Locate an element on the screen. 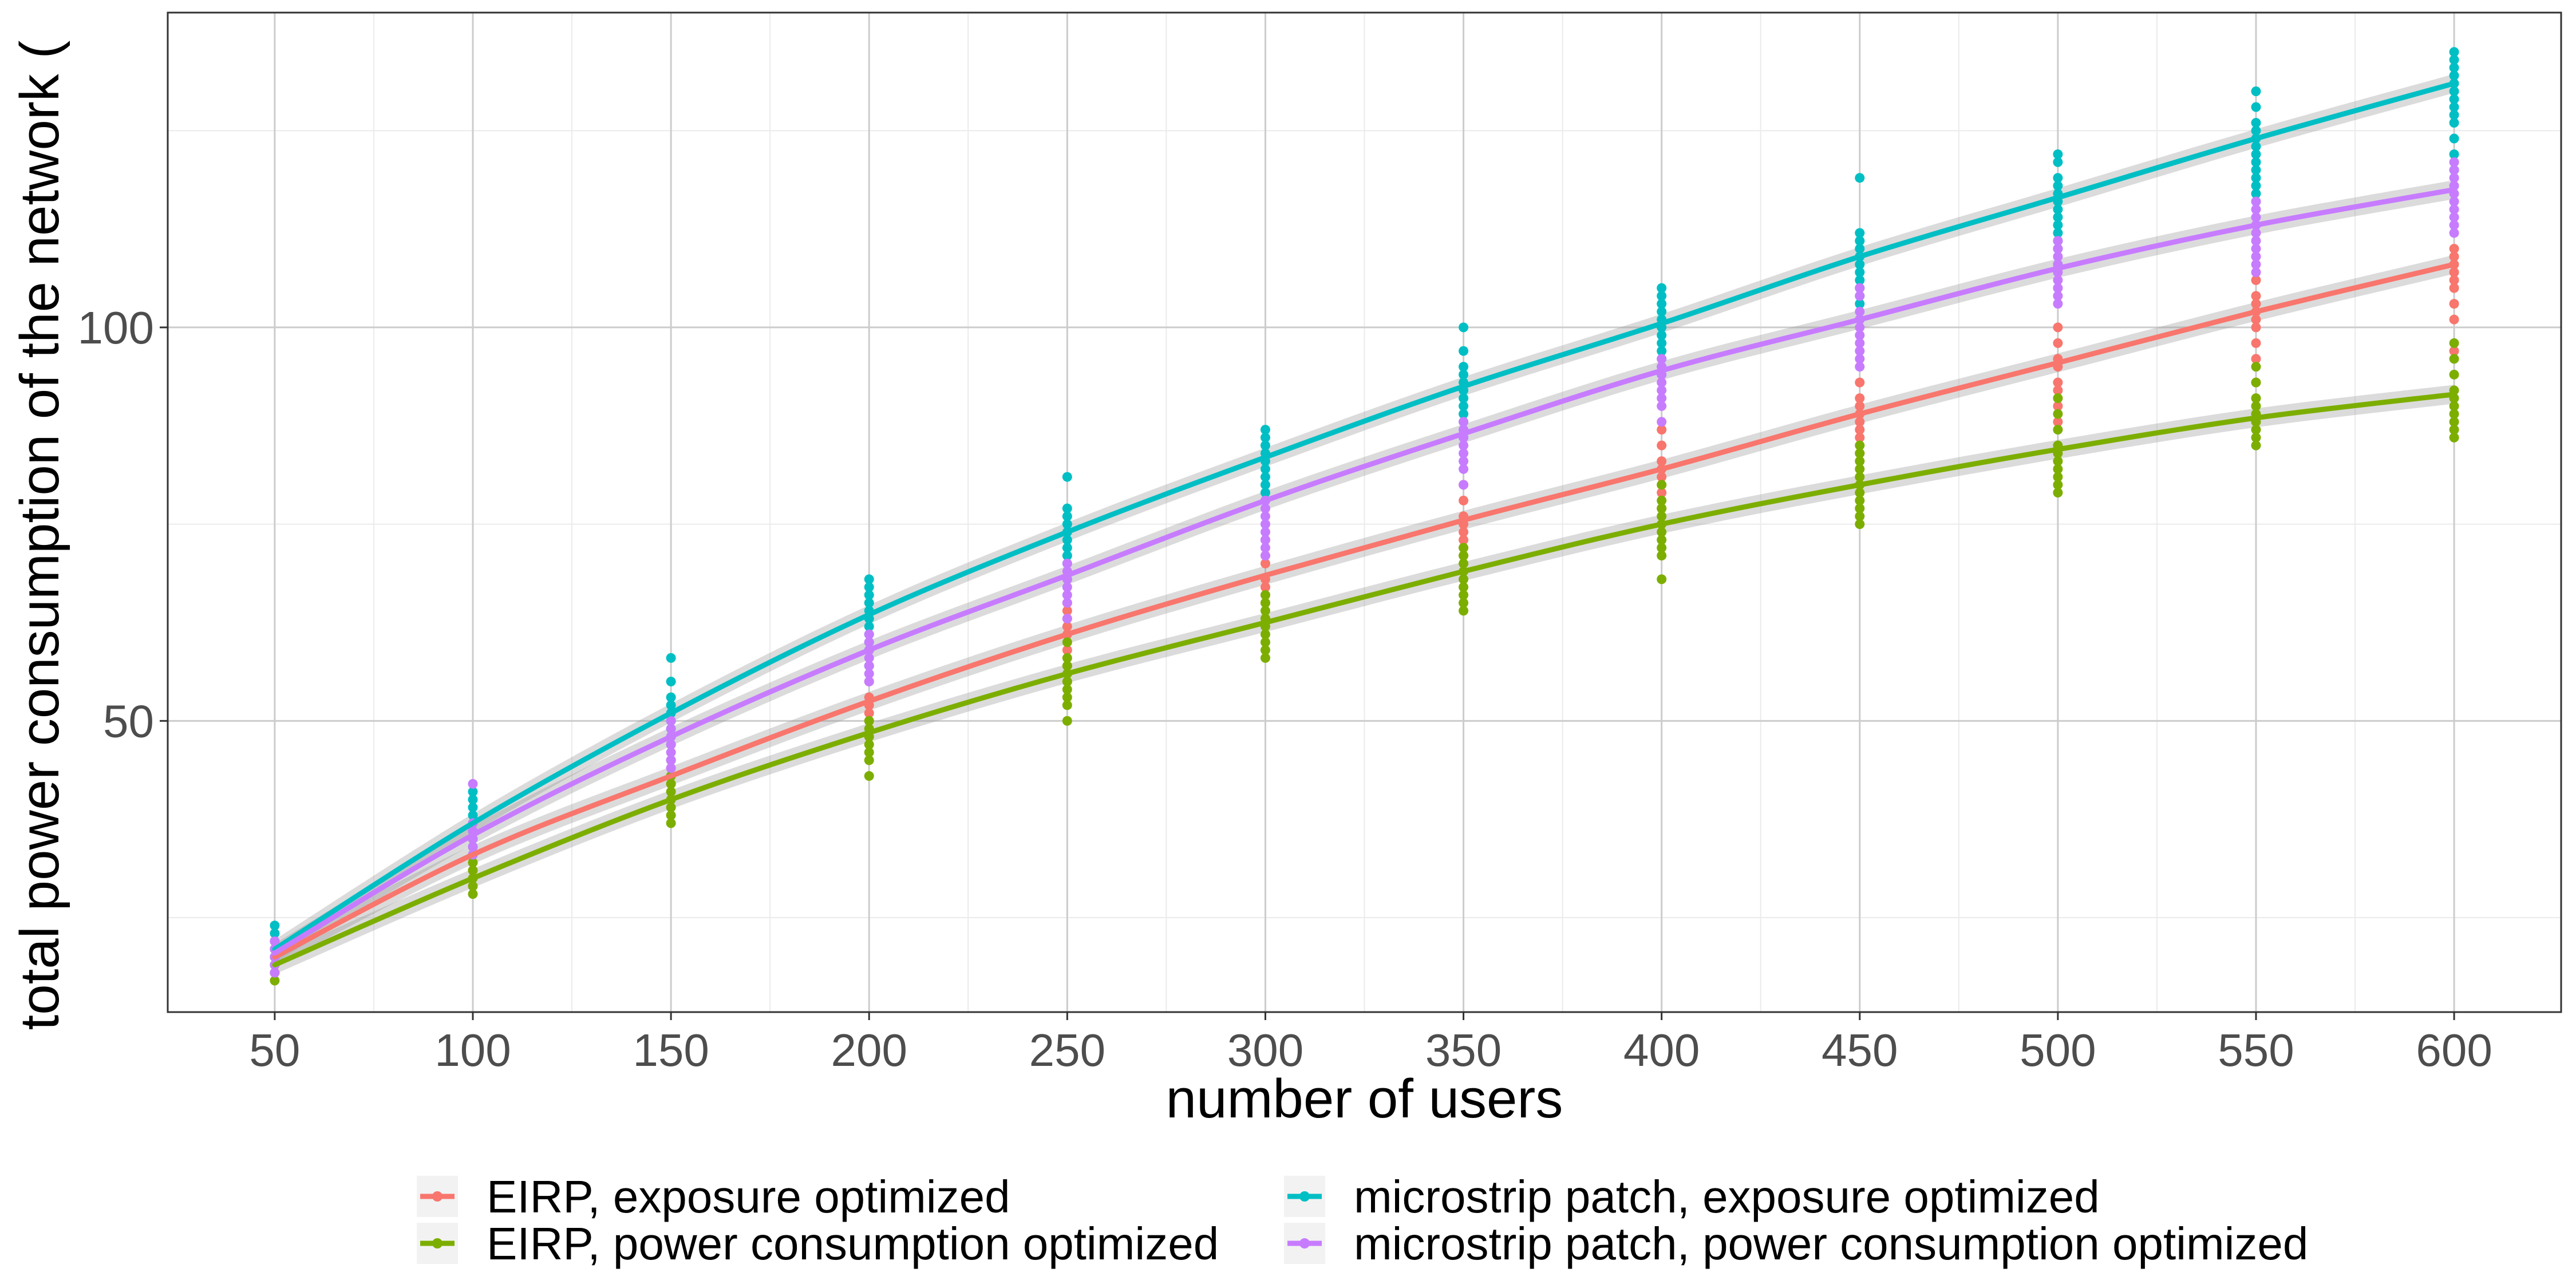 The width and height of the screenshot is (2576, 1288). x-tick-label: 500 is located at coordinates (2058, 1050).